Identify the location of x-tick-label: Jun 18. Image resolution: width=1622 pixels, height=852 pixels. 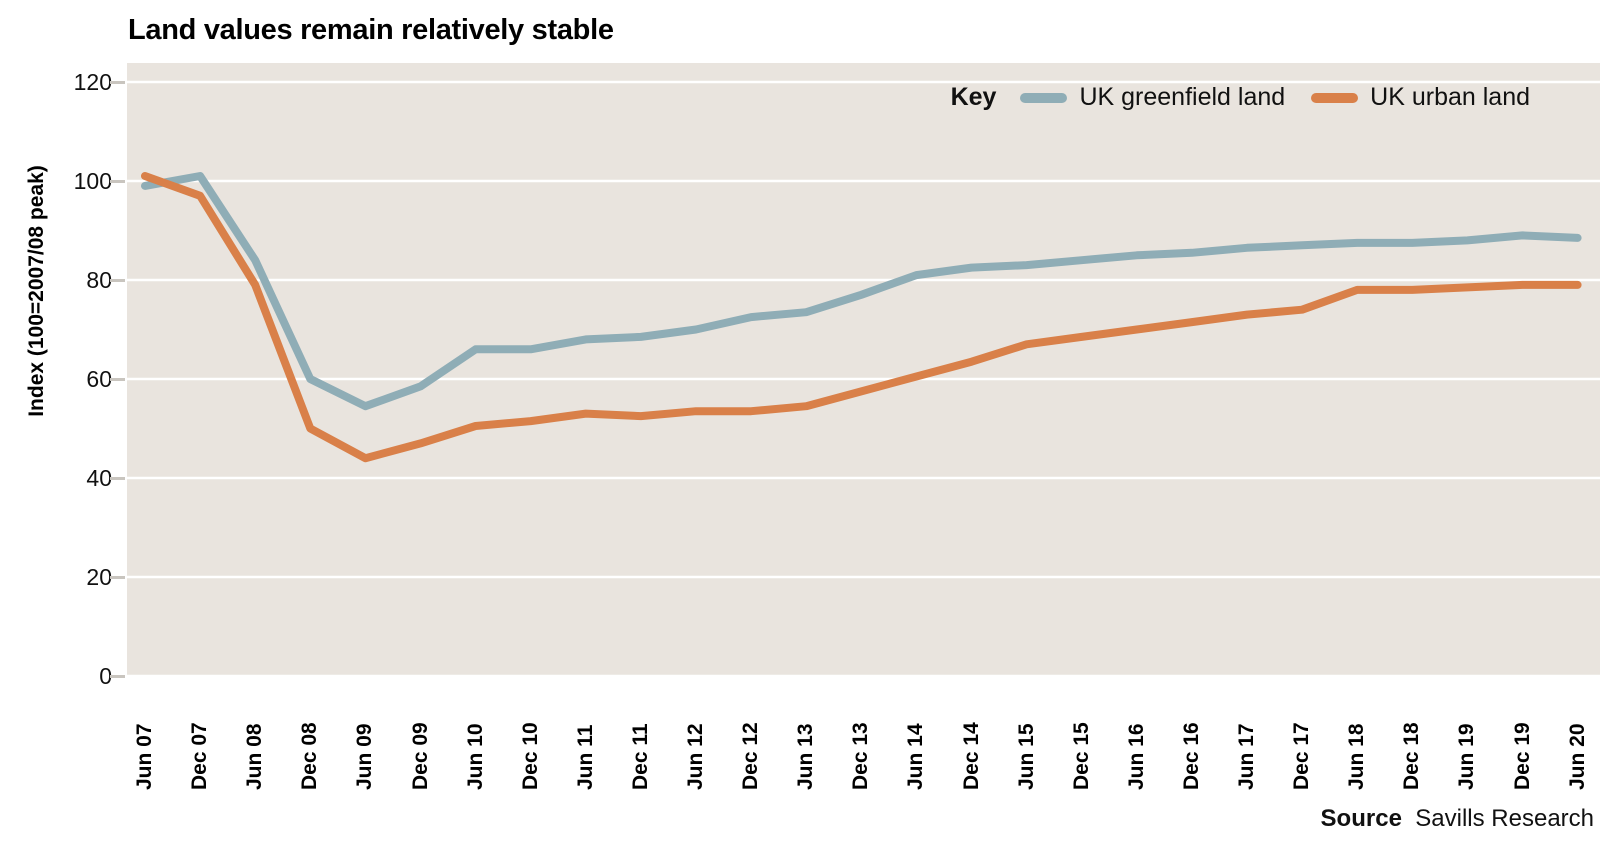
(1357, 756).